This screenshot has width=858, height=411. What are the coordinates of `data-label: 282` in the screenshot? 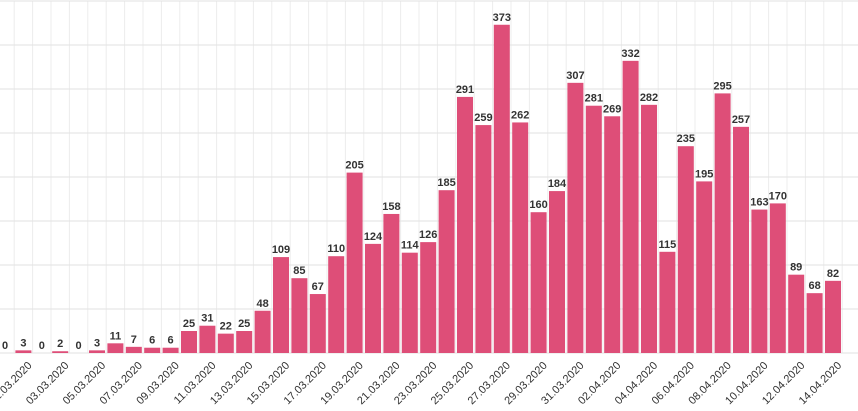 It's located at (649, 98).